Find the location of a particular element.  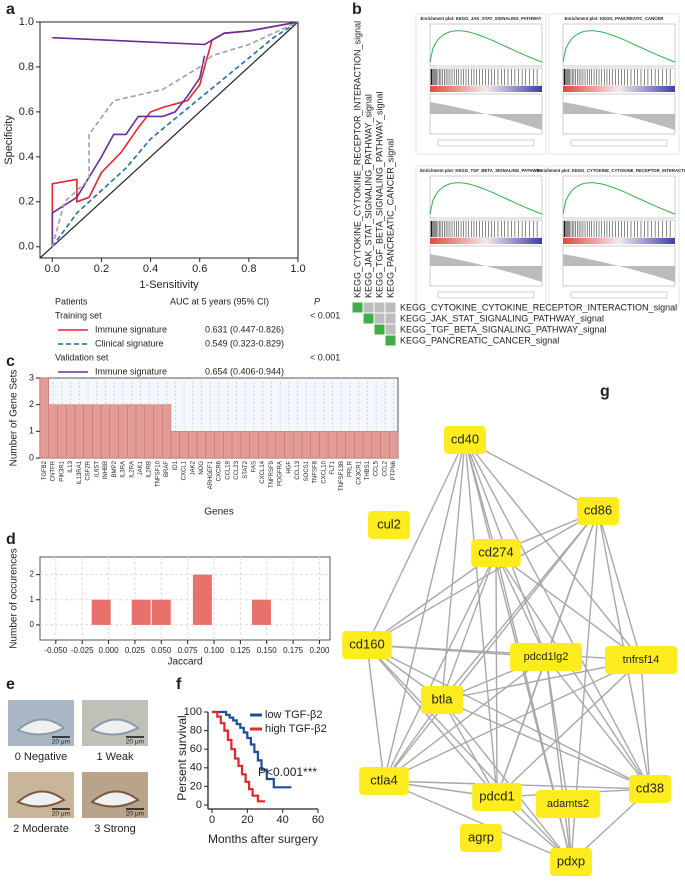

group-p: < 0.001 is located at coordinates (325, 357).